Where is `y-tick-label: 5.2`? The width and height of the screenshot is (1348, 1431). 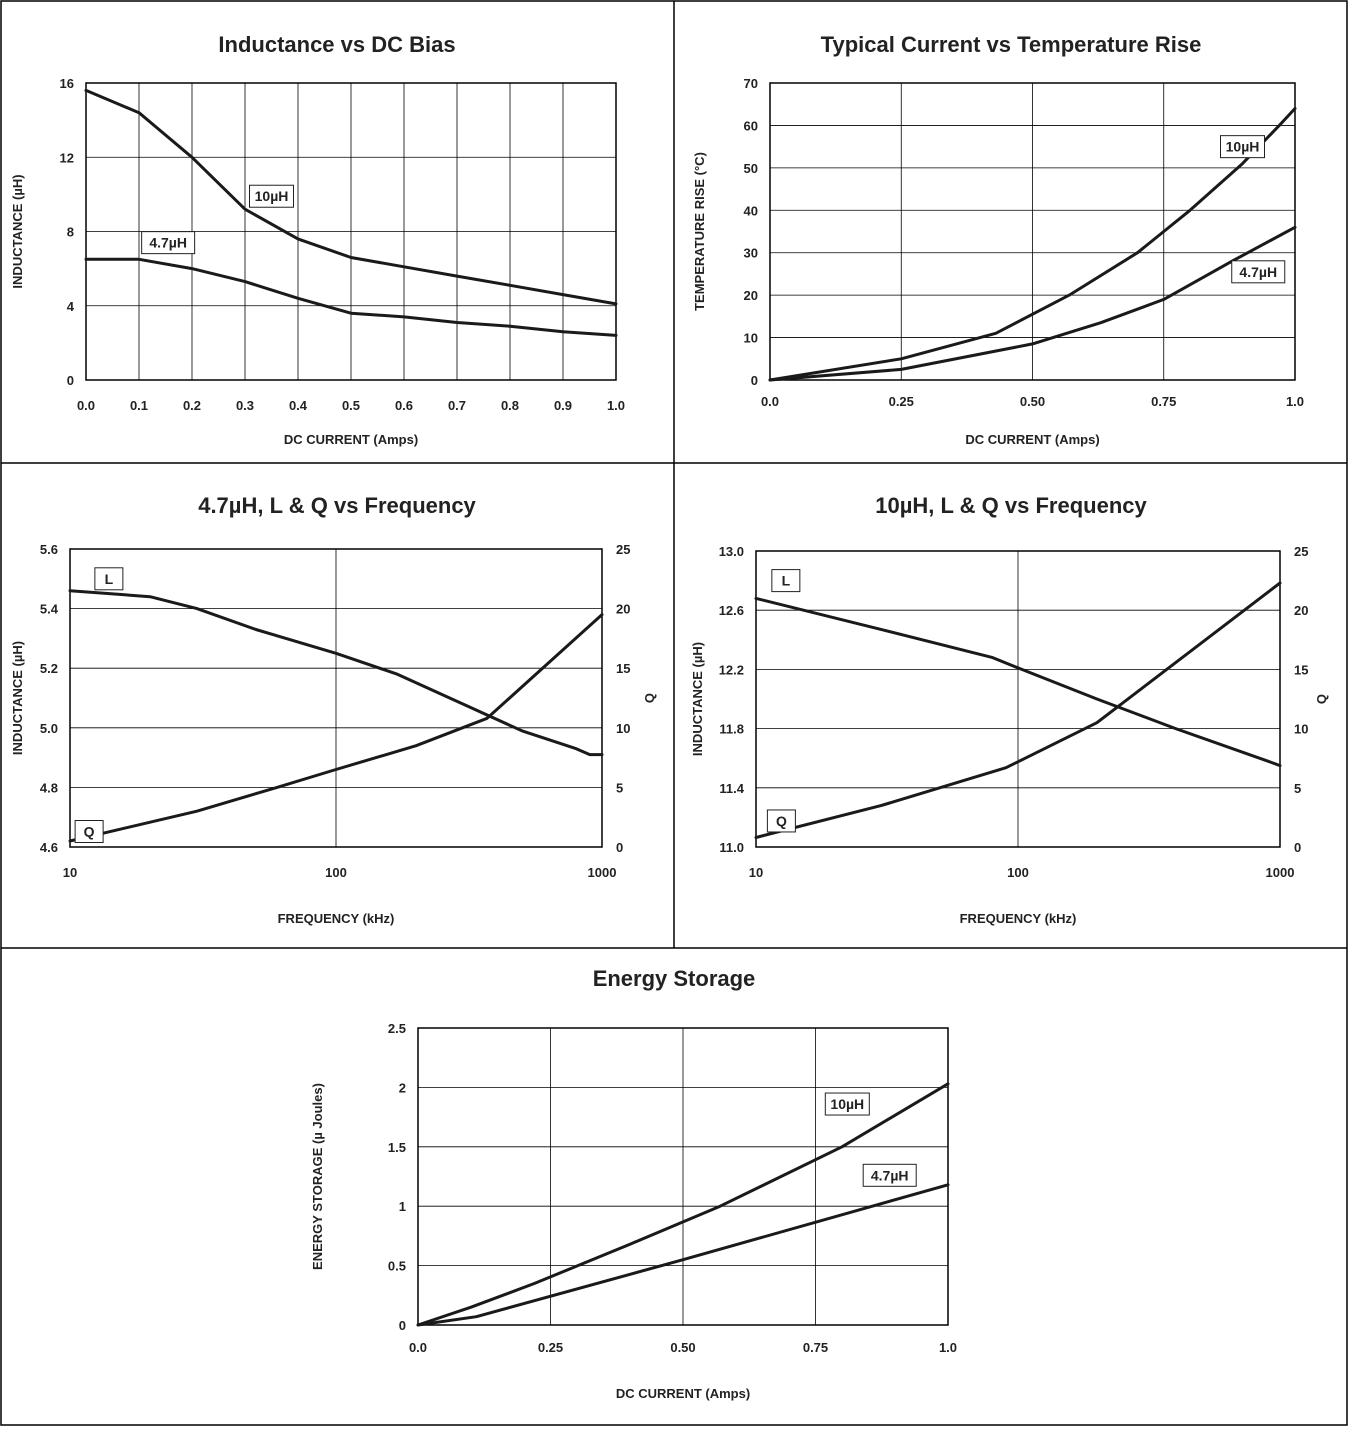
y-tick-label: 5.2 is located at coordinates (49, 668).